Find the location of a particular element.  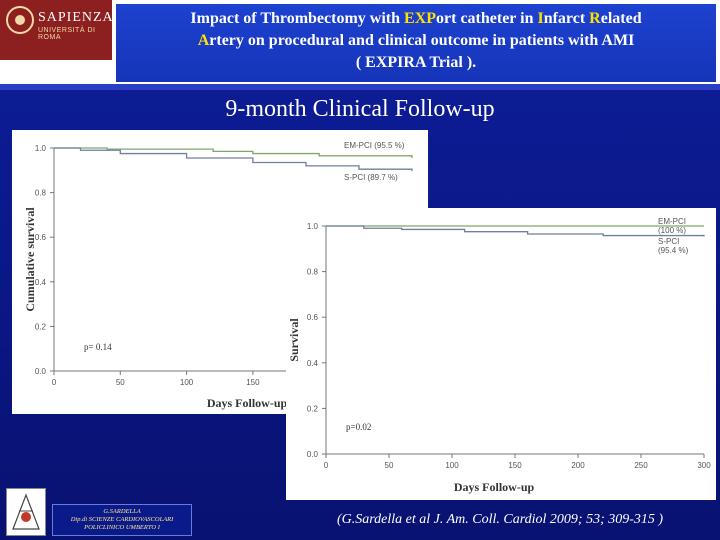

university-logo: SAPIENZA UNIVERSITÀ DI ROMA is located at coordinates (57, 30).